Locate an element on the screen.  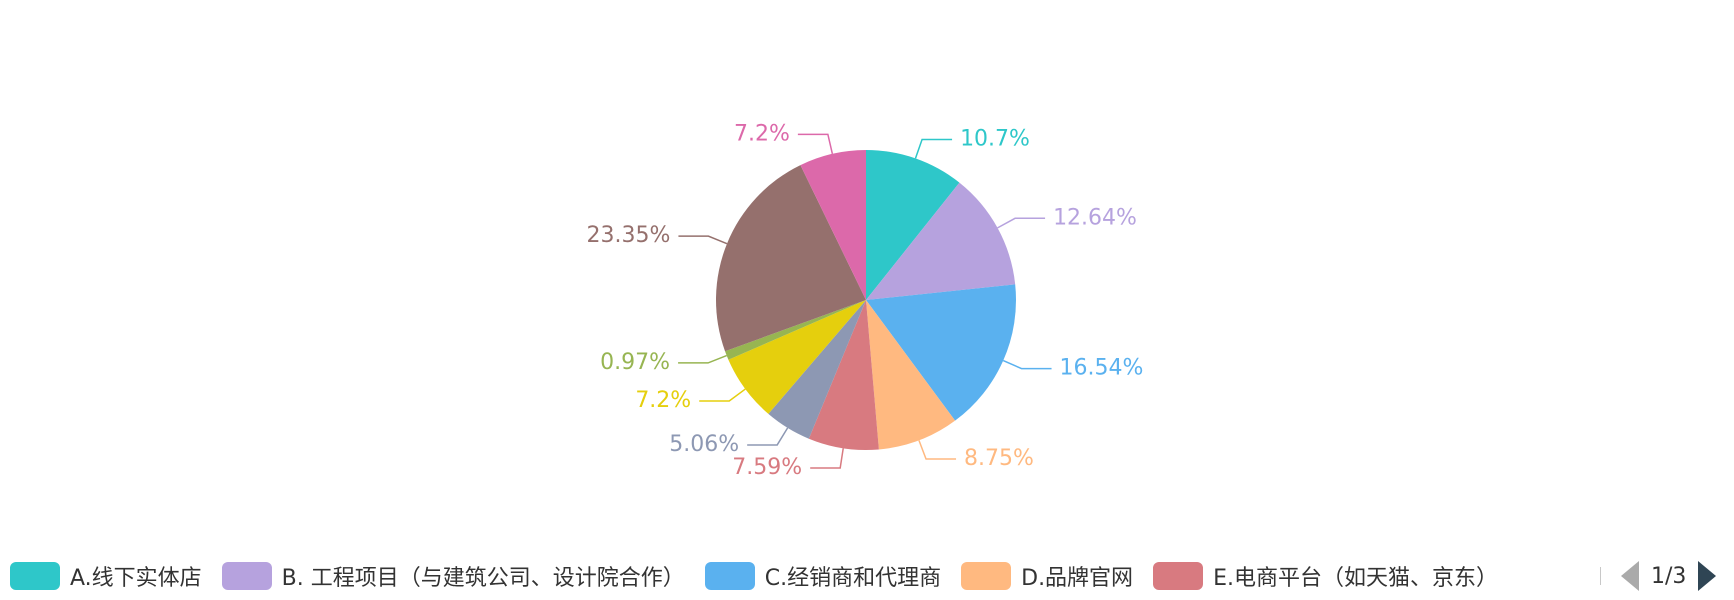
triangle-right-icon is located at coordinates (1707, 576).